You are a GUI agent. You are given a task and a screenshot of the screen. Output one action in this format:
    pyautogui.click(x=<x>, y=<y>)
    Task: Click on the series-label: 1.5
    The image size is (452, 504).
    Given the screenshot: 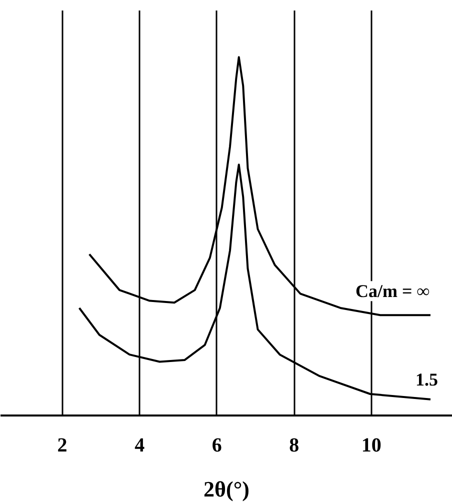 What is the action you would take?
    pyautogui.click(x=426, y=379)
    